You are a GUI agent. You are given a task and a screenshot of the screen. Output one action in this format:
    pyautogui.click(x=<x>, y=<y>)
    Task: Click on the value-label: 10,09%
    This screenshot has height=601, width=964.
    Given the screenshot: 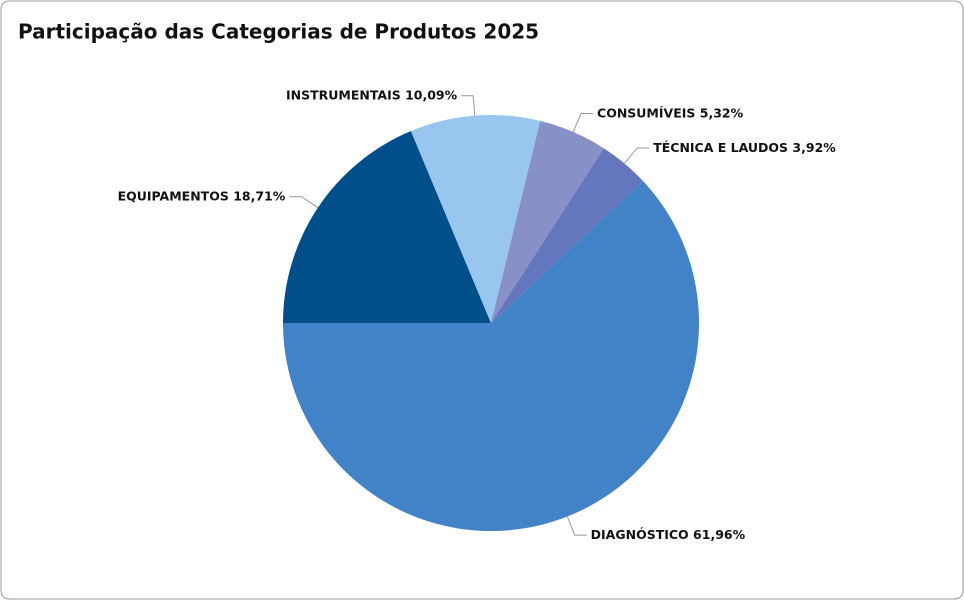 What is the action you would take?
    pyautogui.click(x=431, y=94)
    